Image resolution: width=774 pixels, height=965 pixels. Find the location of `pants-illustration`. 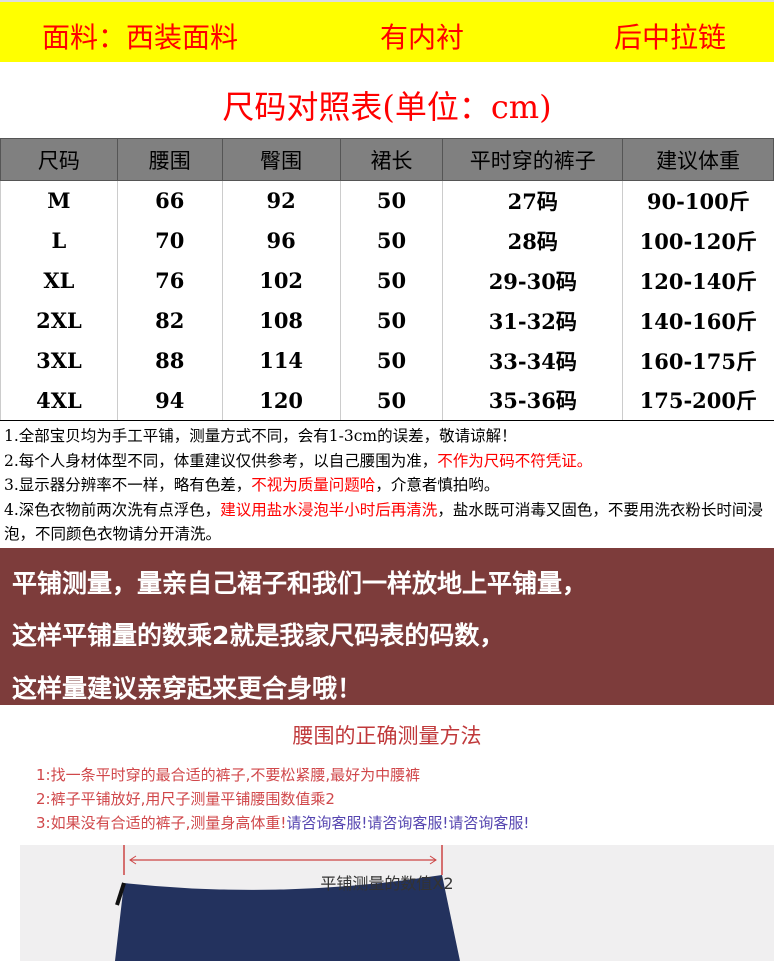

pants-illustration is located at coordinates (287, 903).